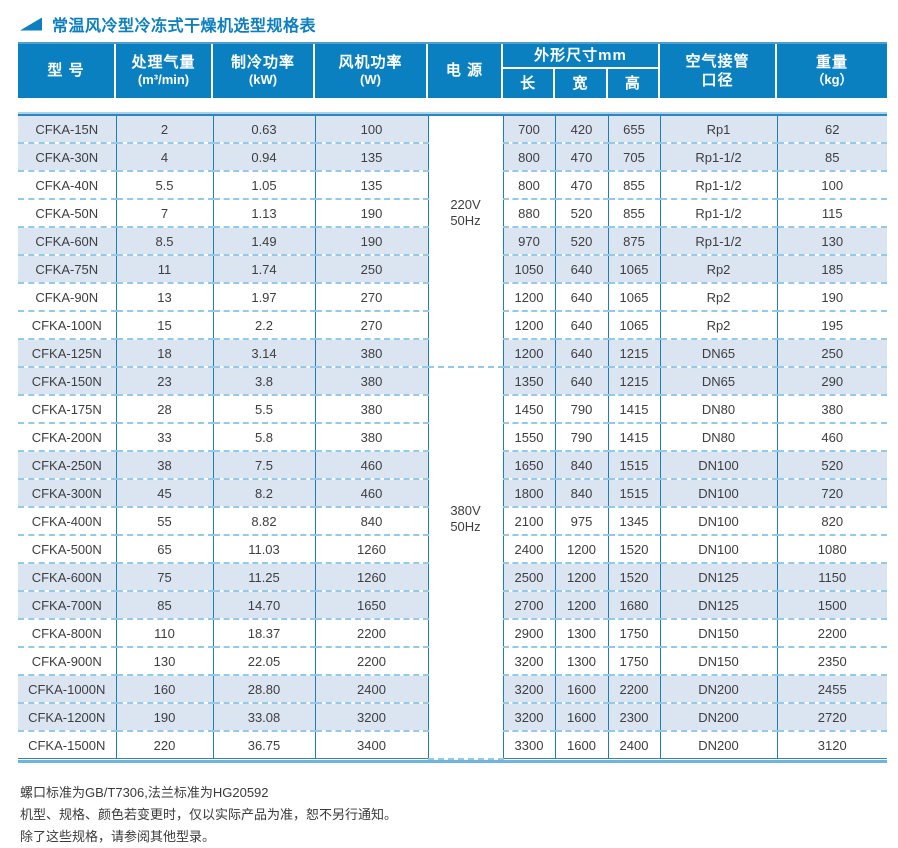 The height and width of the screenshot is (848, 898). I want to click on col-header-cooling-unit: (kW), so click(263, 80).